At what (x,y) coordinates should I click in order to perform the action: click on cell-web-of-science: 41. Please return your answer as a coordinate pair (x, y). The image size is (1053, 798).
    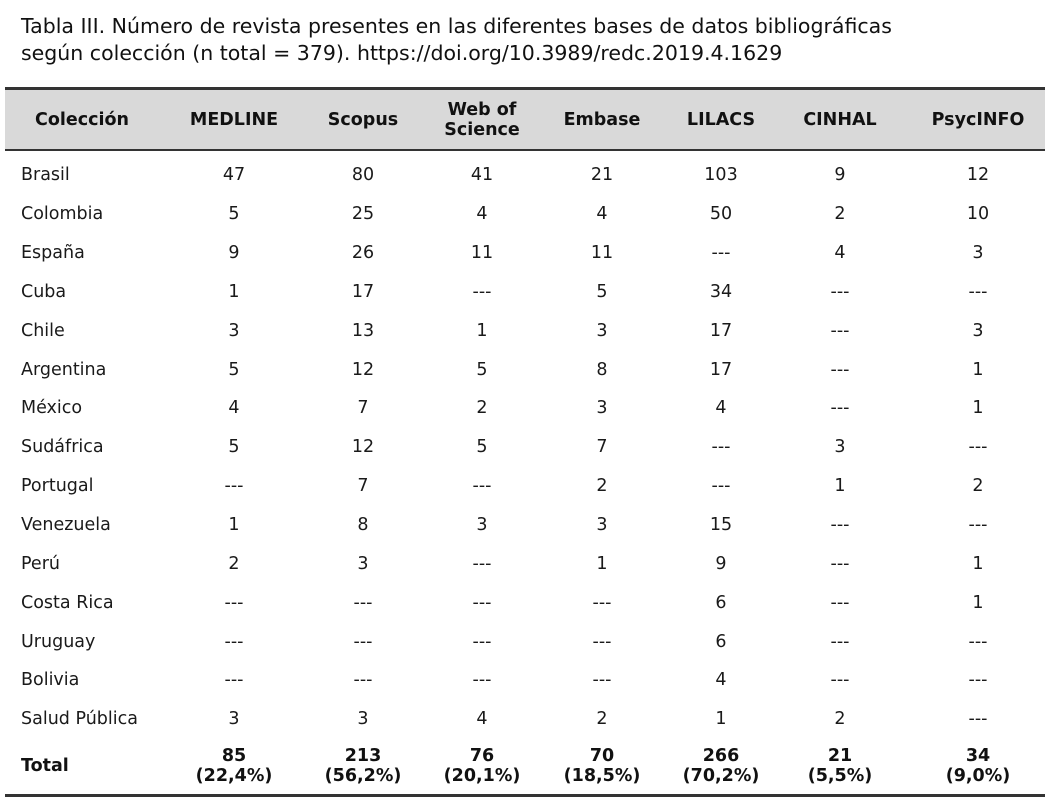
    Looking at the image, I should click on (482, 175).